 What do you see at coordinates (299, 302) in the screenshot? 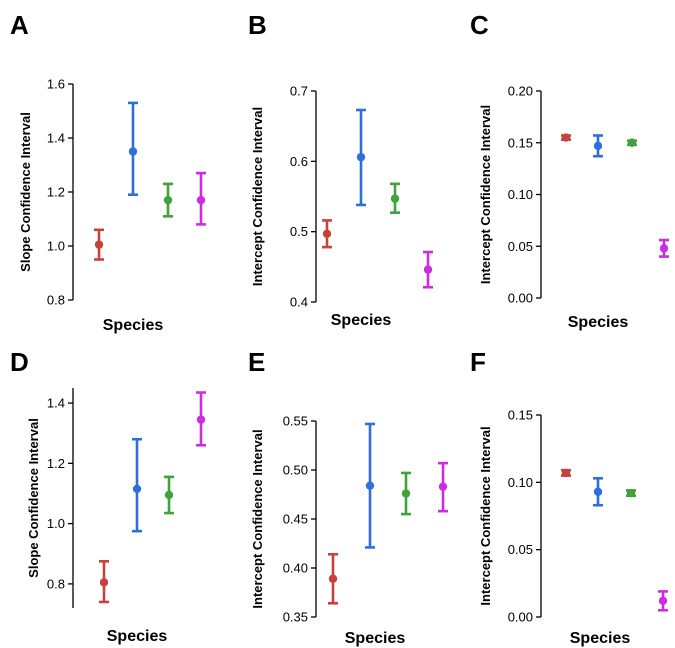
I see `y-tick-label: 0.4` at bounding box center [299, 302].